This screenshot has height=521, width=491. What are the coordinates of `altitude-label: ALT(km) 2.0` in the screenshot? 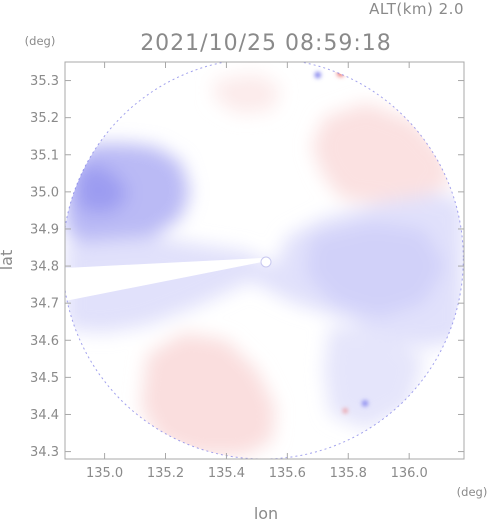 It's located at (416, 9).